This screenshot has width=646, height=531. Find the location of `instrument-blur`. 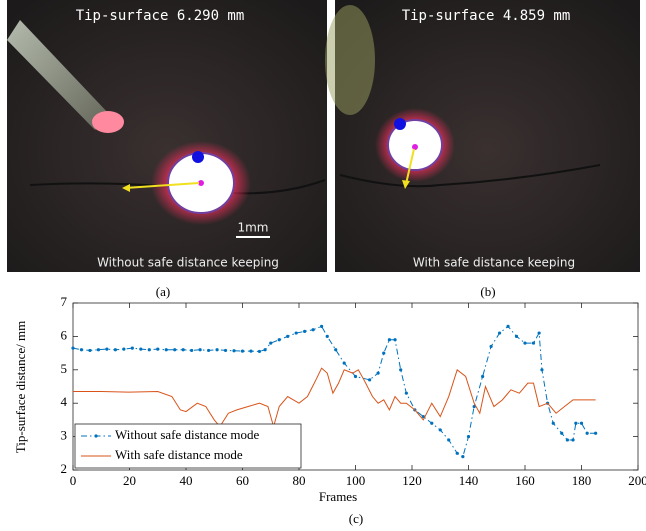

instrument-blur is located at coordinates (350, 60).